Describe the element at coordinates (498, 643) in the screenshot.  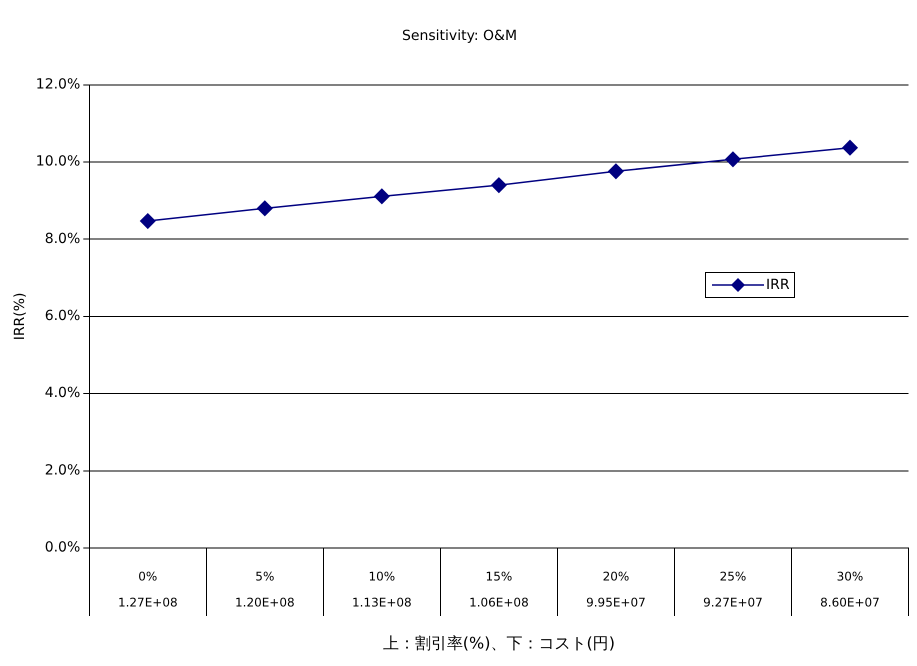
I see `x-axis-title: 上：割引率(%)、下：コスト(円)` at that location.